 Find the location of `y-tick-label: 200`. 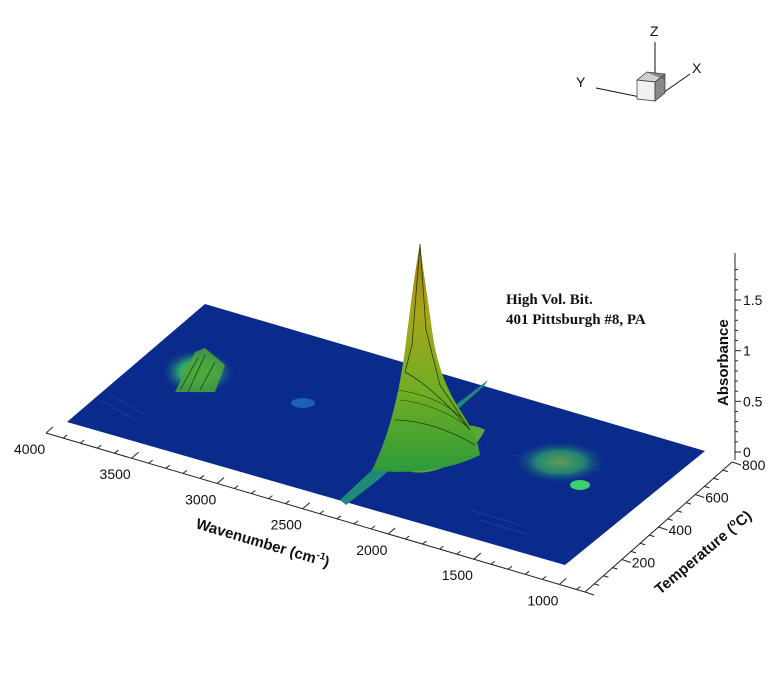

y-tick-label: 200 is located at coordinates (644, 563).